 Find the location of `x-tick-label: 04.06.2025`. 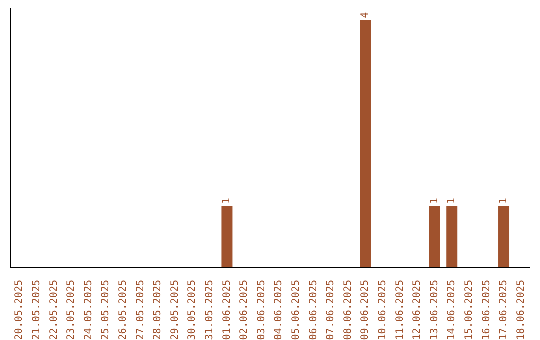

x-tick-label: 04.06.2025 is located at coordinates (279, 310).